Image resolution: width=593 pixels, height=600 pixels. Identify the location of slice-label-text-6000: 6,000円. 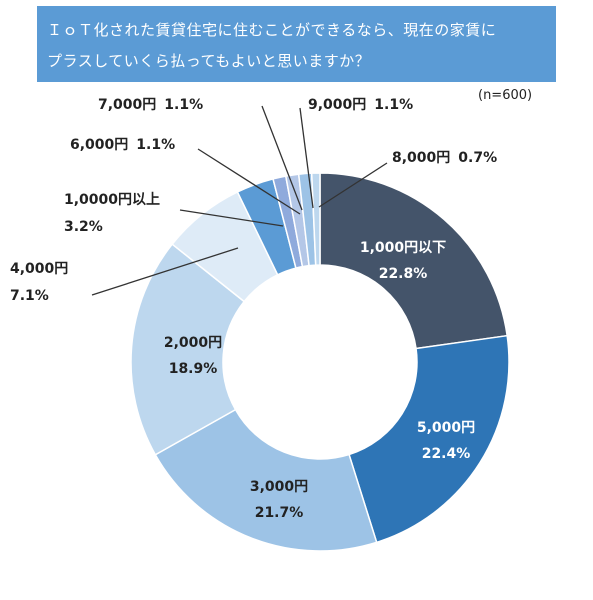
(99, 145).